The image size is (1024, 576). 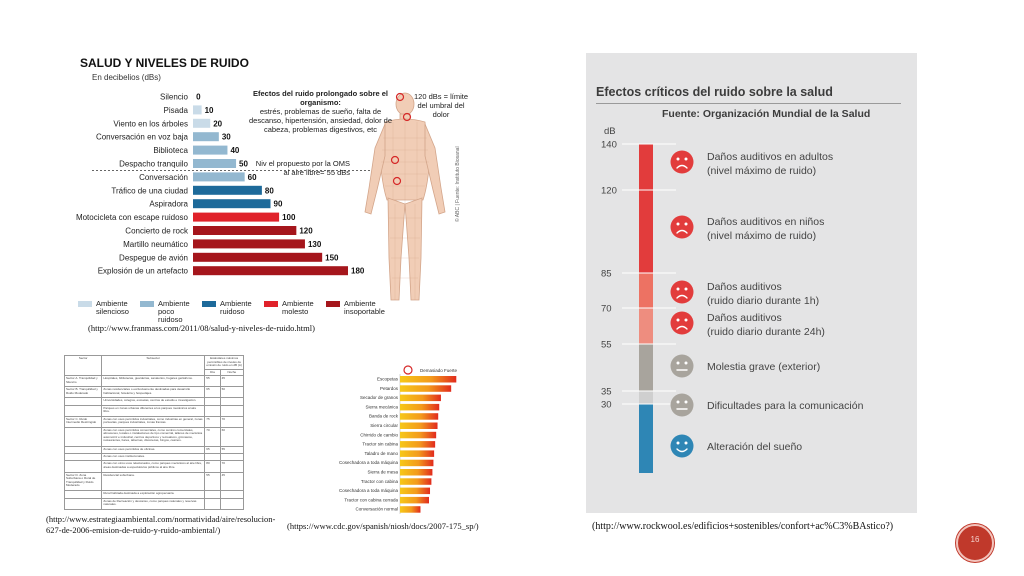 I want to click on chart1-value-label: 30, so click(x=226, y=137).